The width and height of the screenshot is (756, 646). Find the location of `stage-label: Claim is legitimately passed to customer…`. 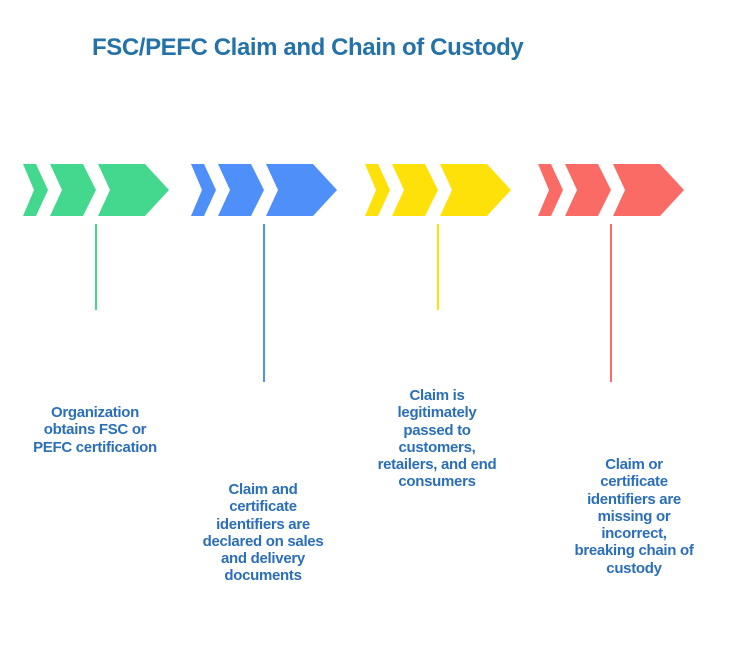

stage-label: Claim is legitimately passed to customer… is located at coordinates (437, 439).